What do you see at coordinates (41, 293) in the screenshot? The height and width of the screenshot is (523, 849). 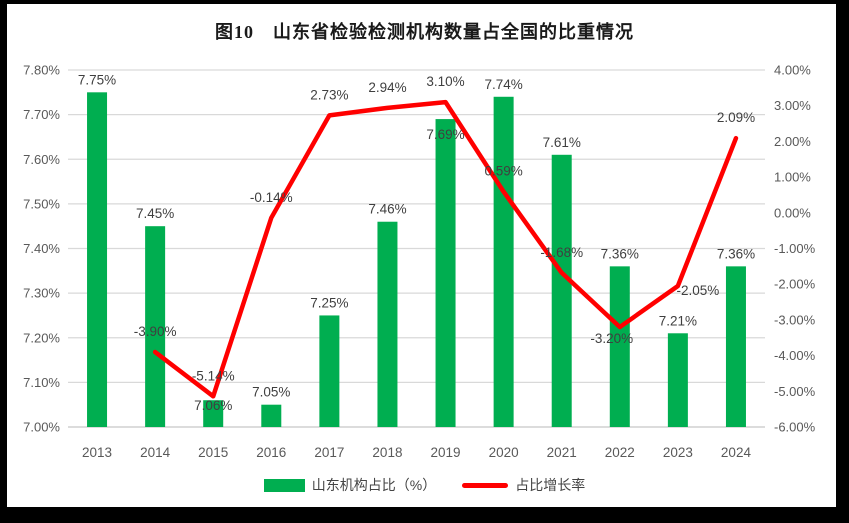 I see `y-axis-left-tick: 7.30%` at bounding box center [41, 293].